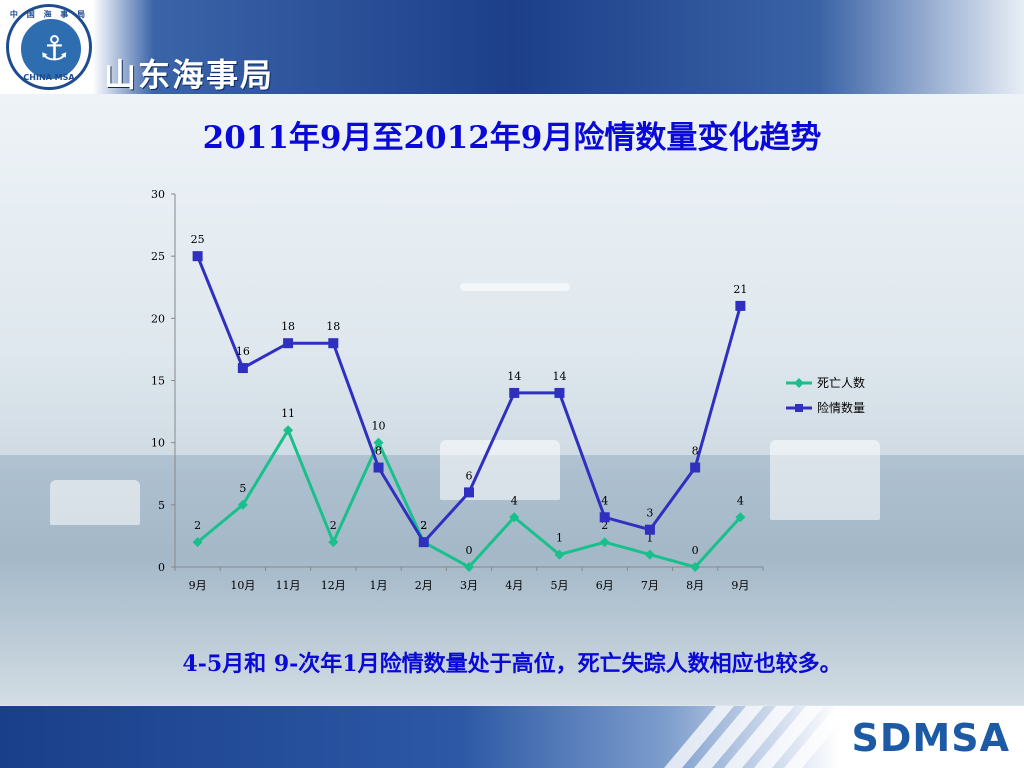  What do you see at coordinates (198, 239) in the screenshot?
I see `data-label: 25` at bounding box center [198, 239].